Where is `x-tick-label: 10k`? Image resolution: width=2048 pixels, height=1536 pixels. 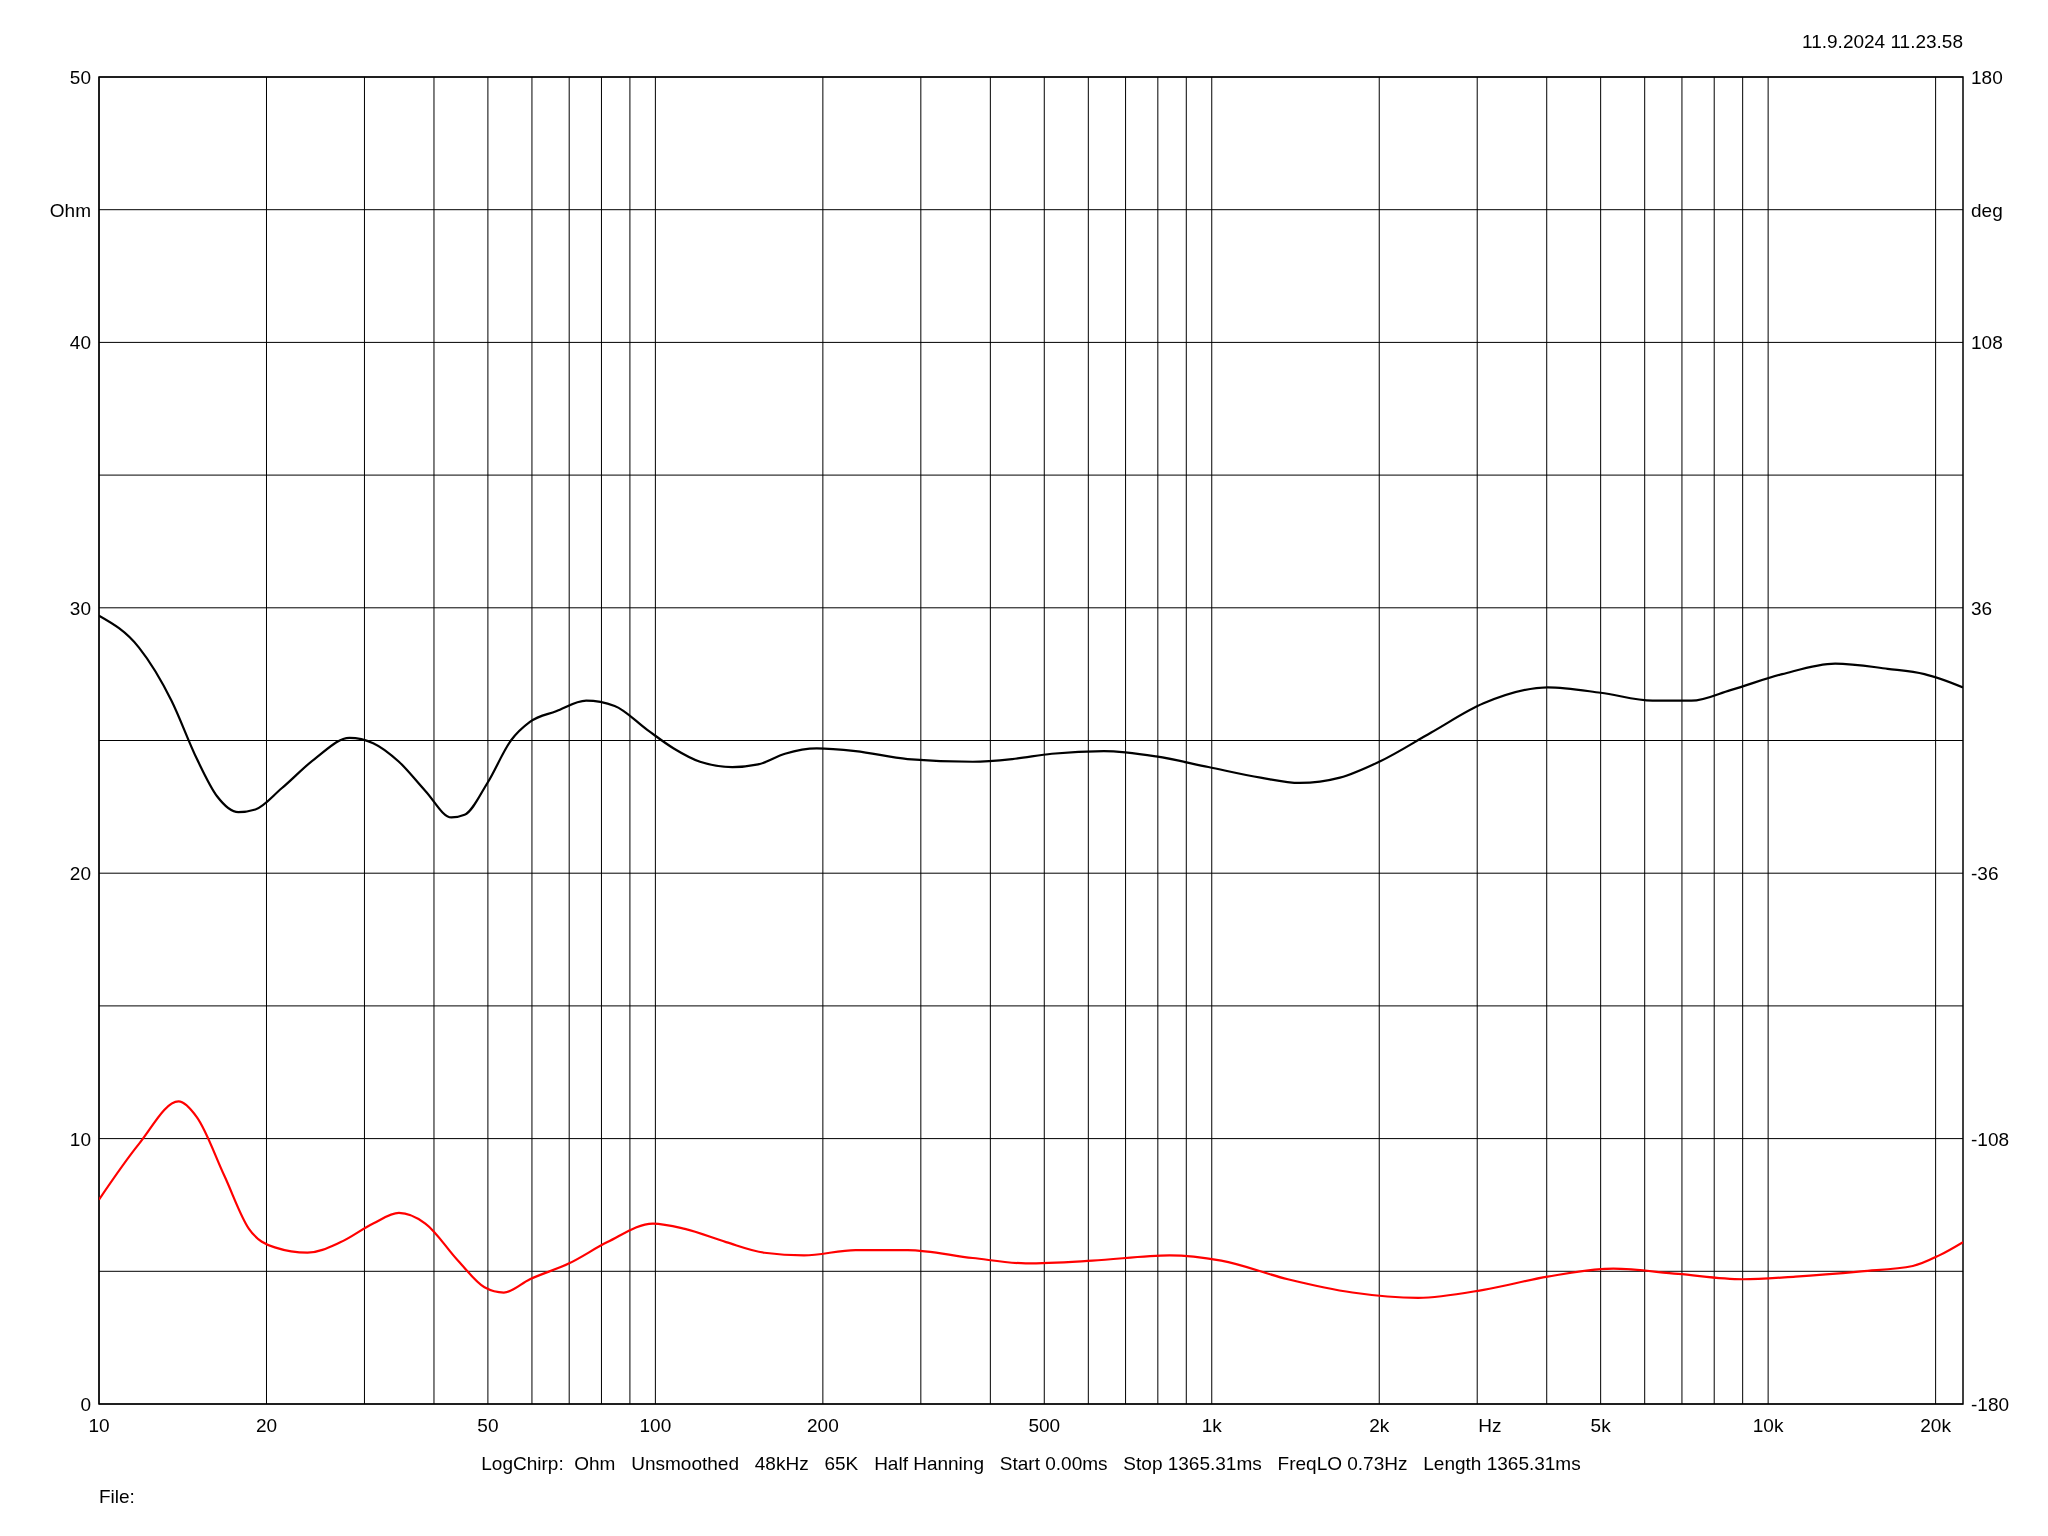
x-tick-label: 10k is located at coordinates (1768, 1425).